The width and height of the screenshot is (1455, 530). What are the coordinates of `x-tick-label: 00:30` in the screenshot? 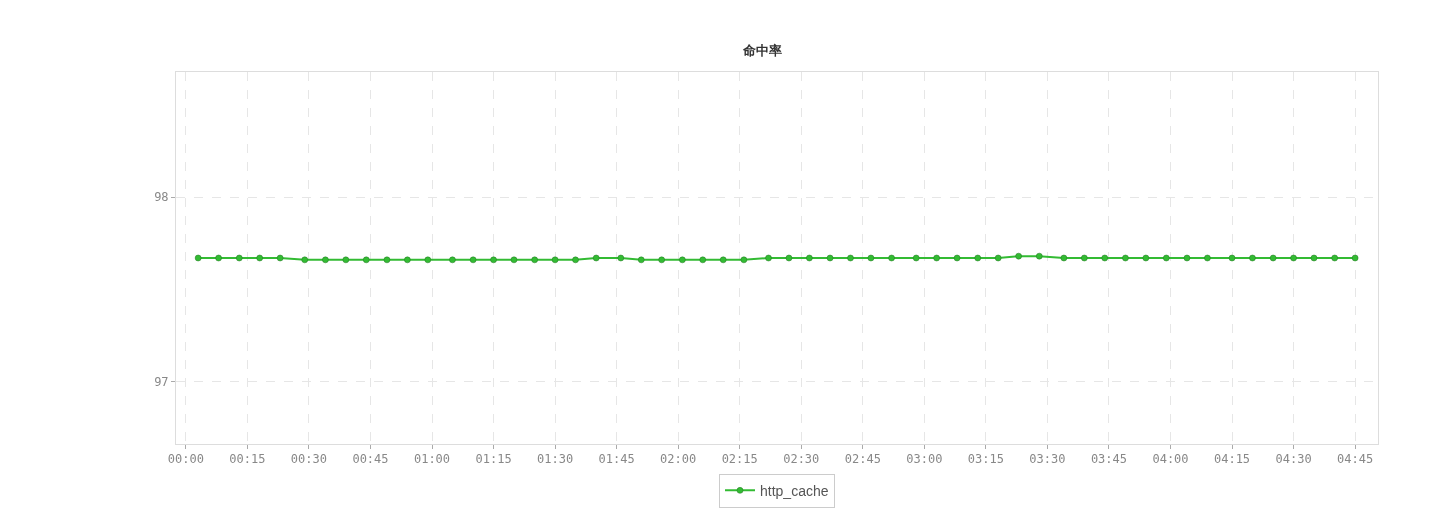 It's located at (308, 459).